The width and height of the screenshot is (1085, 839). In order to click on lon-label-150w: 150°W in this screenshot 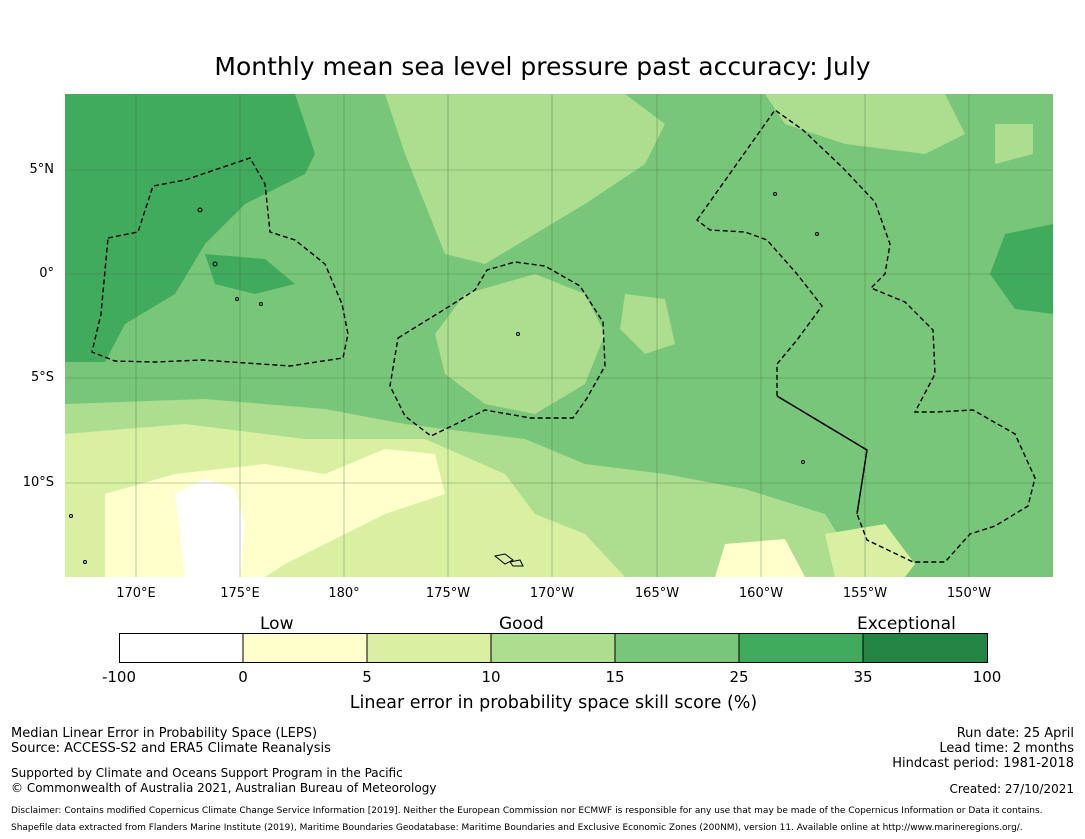, I will do `click(969, 593)`.